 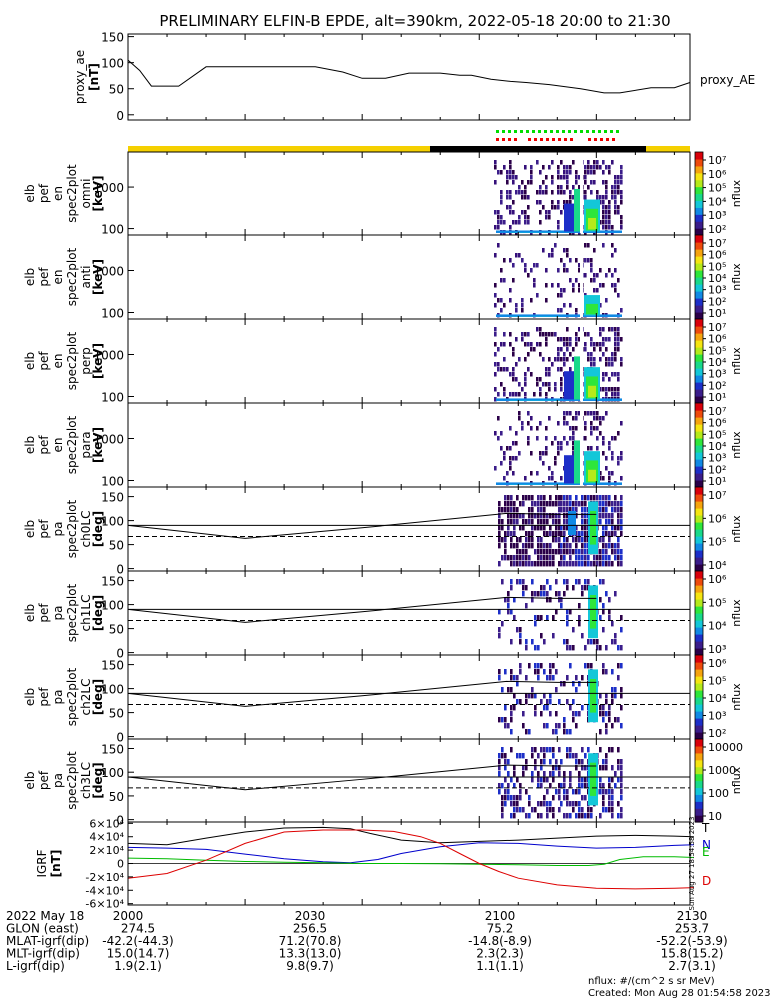 I want to click on colorbar-tick-label: 100, so click(x=718, y=793).